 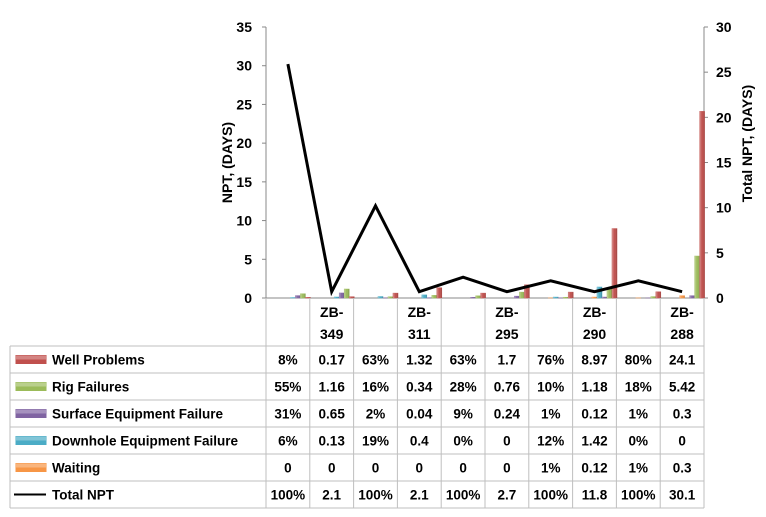 I want to click on legend-rig-failures-swatch, so click(x=31, y=386).